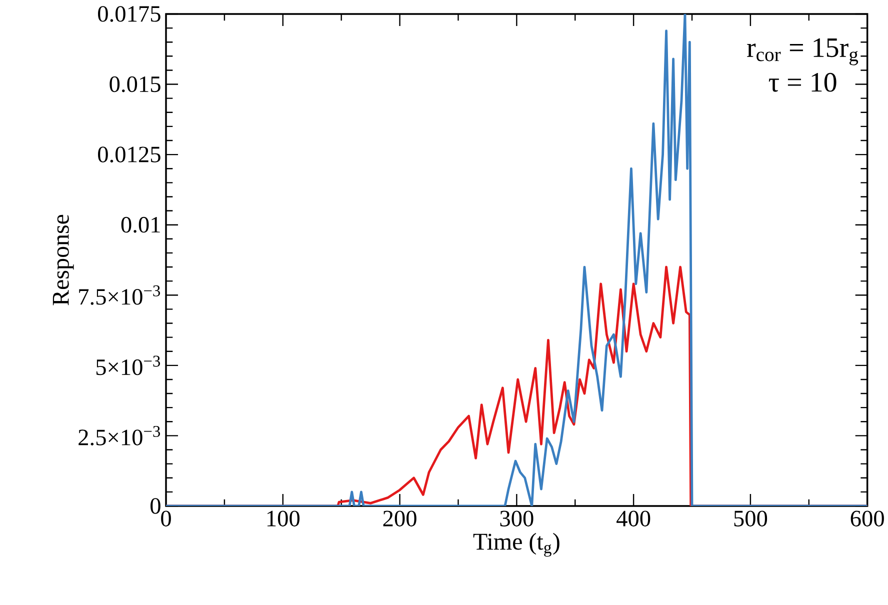 The height and width of the screenshot is (605, 888). What do you see at coordinates (751, 518) in the screenshot?
I see `x-tick-label: 500` at bounding box center [751, 518].